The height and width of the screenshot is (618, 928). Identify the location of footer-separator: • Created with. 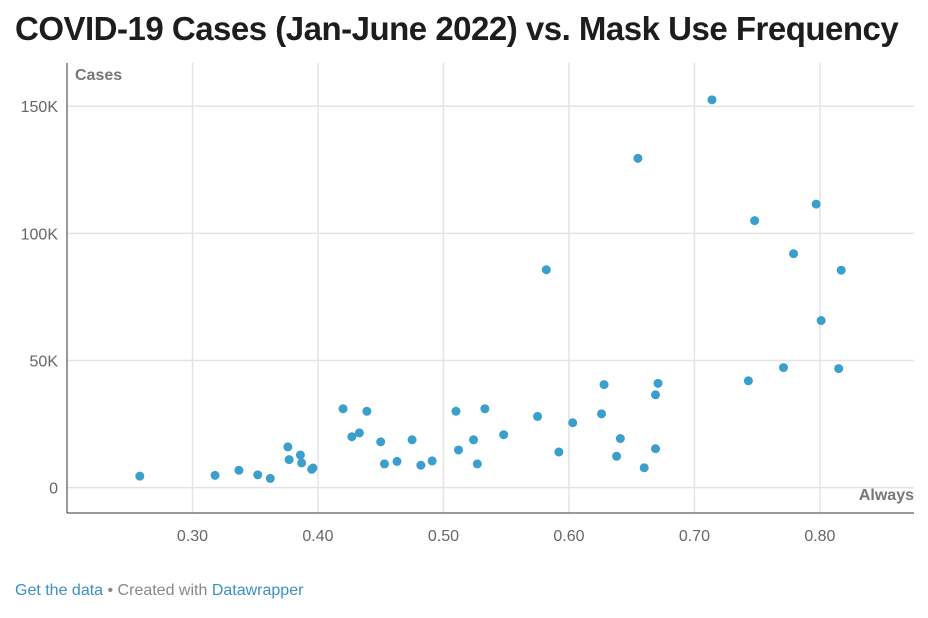
(157, 590).